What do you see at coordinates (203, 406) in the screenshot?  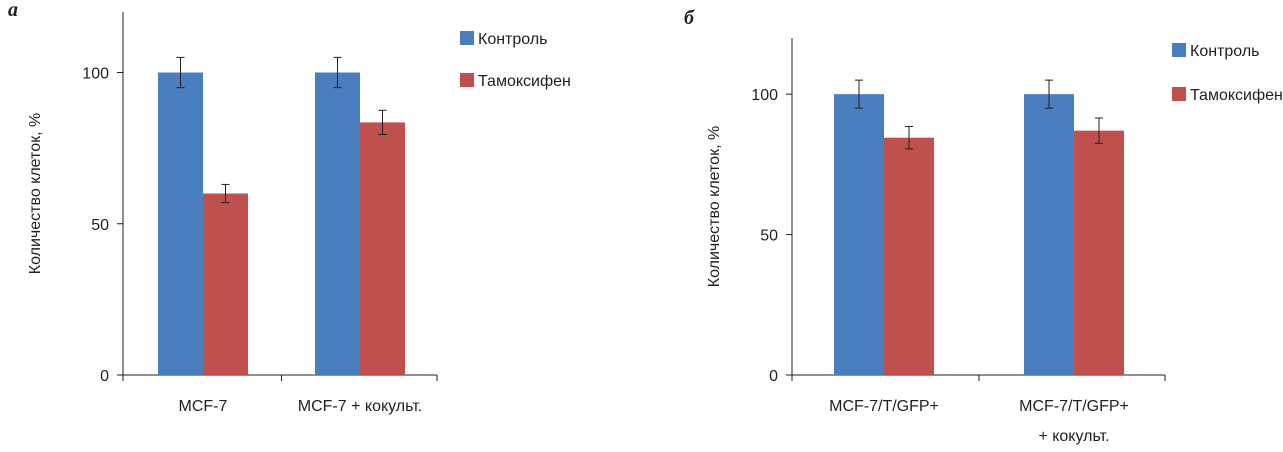 I see `x-category-label: MCF-7` at bounding box center [203, 406].